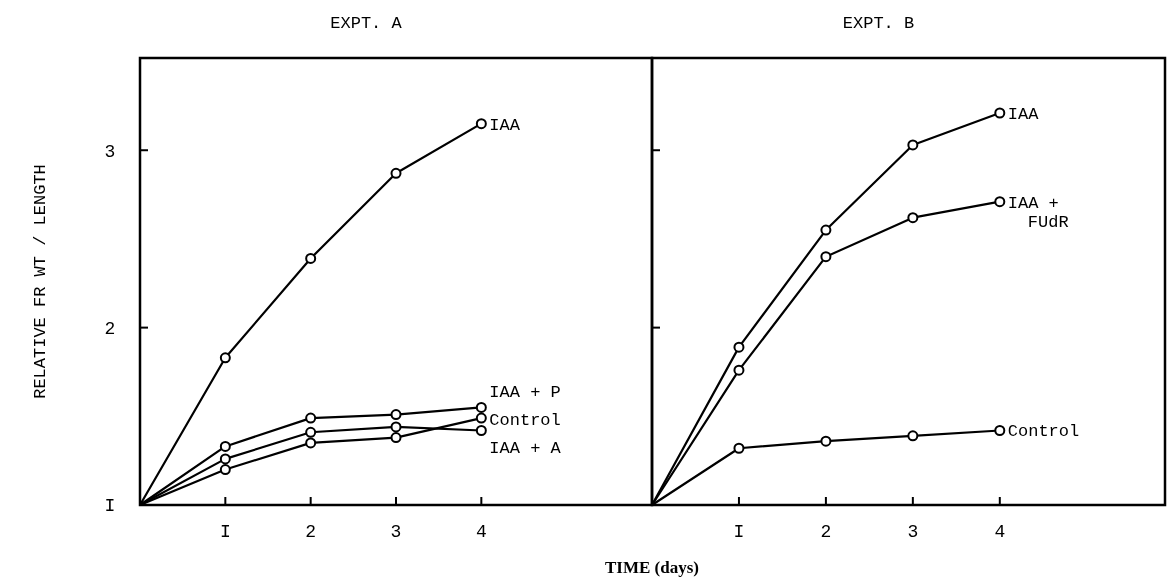  I want to click on y-tick-label: 3, so click(110, 151).